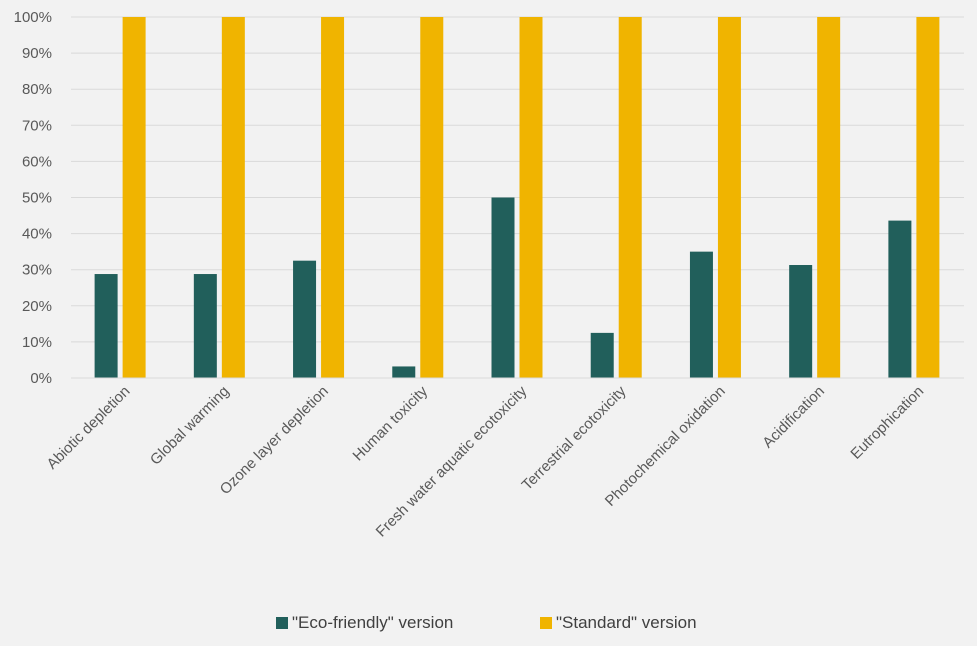 The height and width of the screenshot is (646, 977). I want to click on y-tick-label: 100%, so click(33, 17).